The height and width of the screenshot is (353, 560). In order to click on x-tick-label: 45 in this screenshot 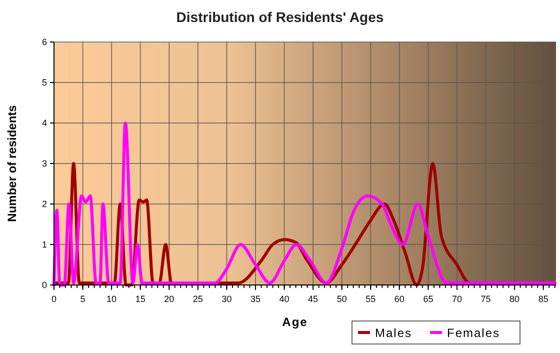, I will do `click(313, 299)`.